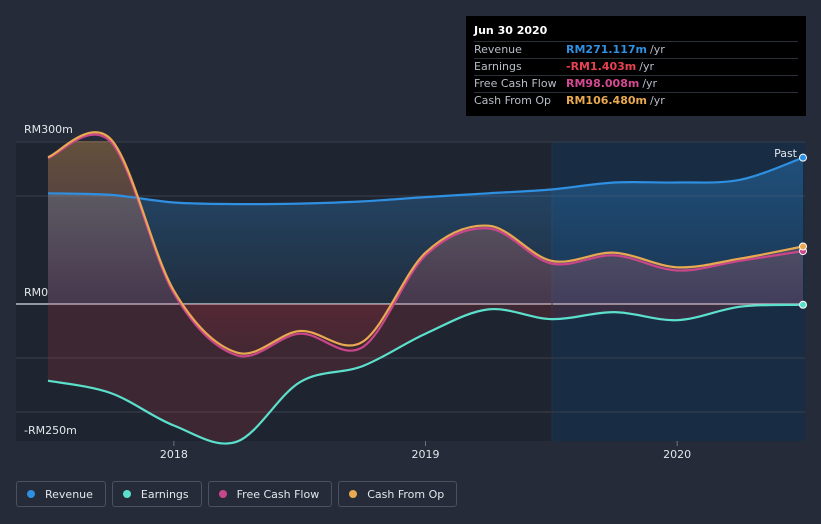  What do you see at coordinates (426, 454) in the screenshot?
I see `x-tick-label: 2019` at bounding box center [426, 454].